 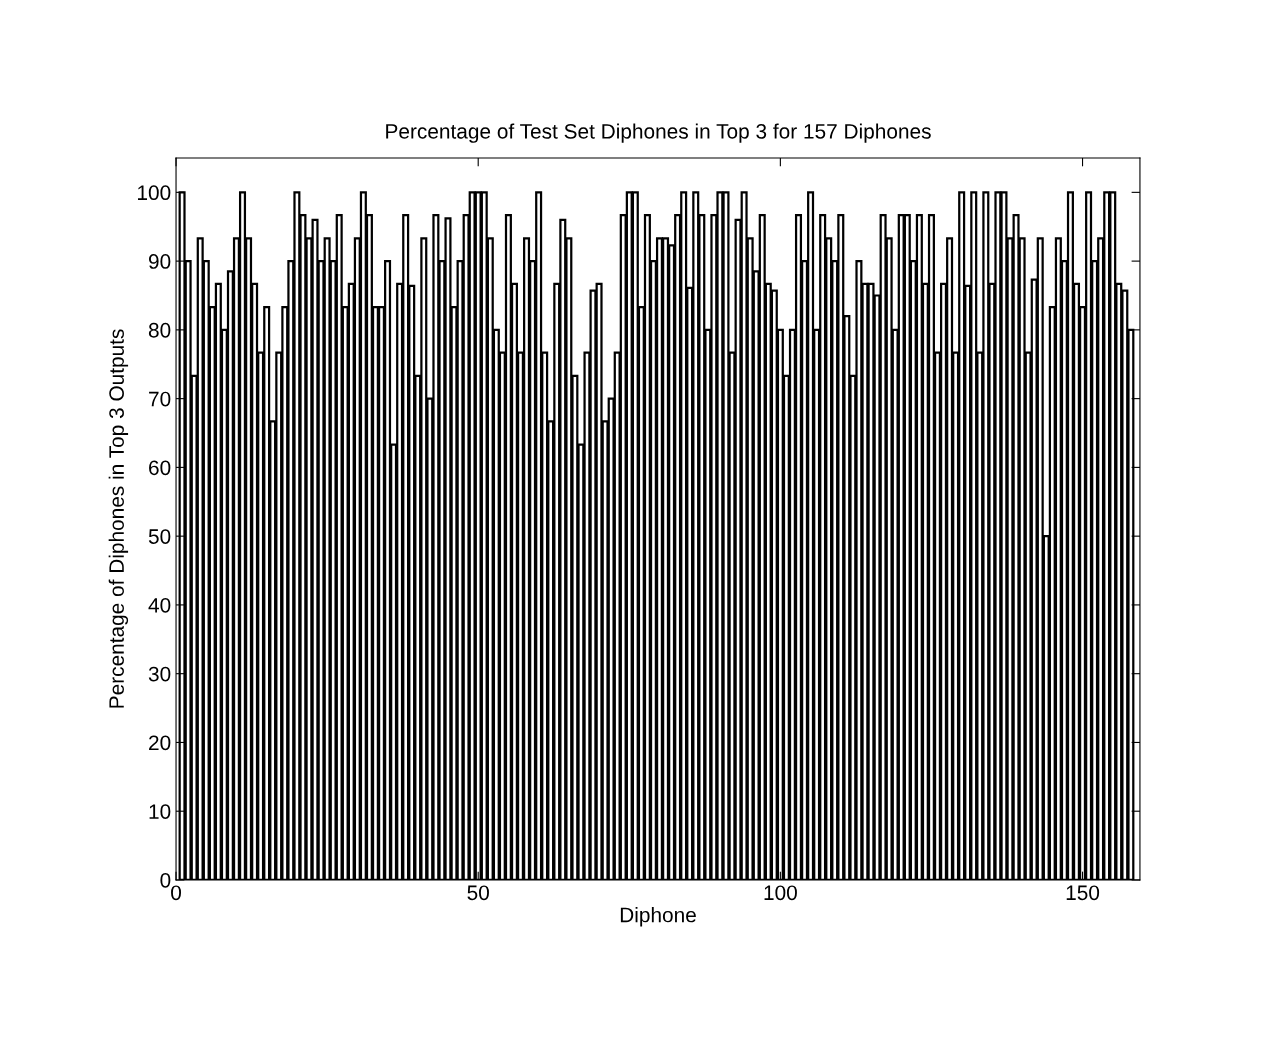 I want to click on chart-title: Percentage of Test Set Diphones in Top 3 for 157 Diphones, so click(x=658, y=133).